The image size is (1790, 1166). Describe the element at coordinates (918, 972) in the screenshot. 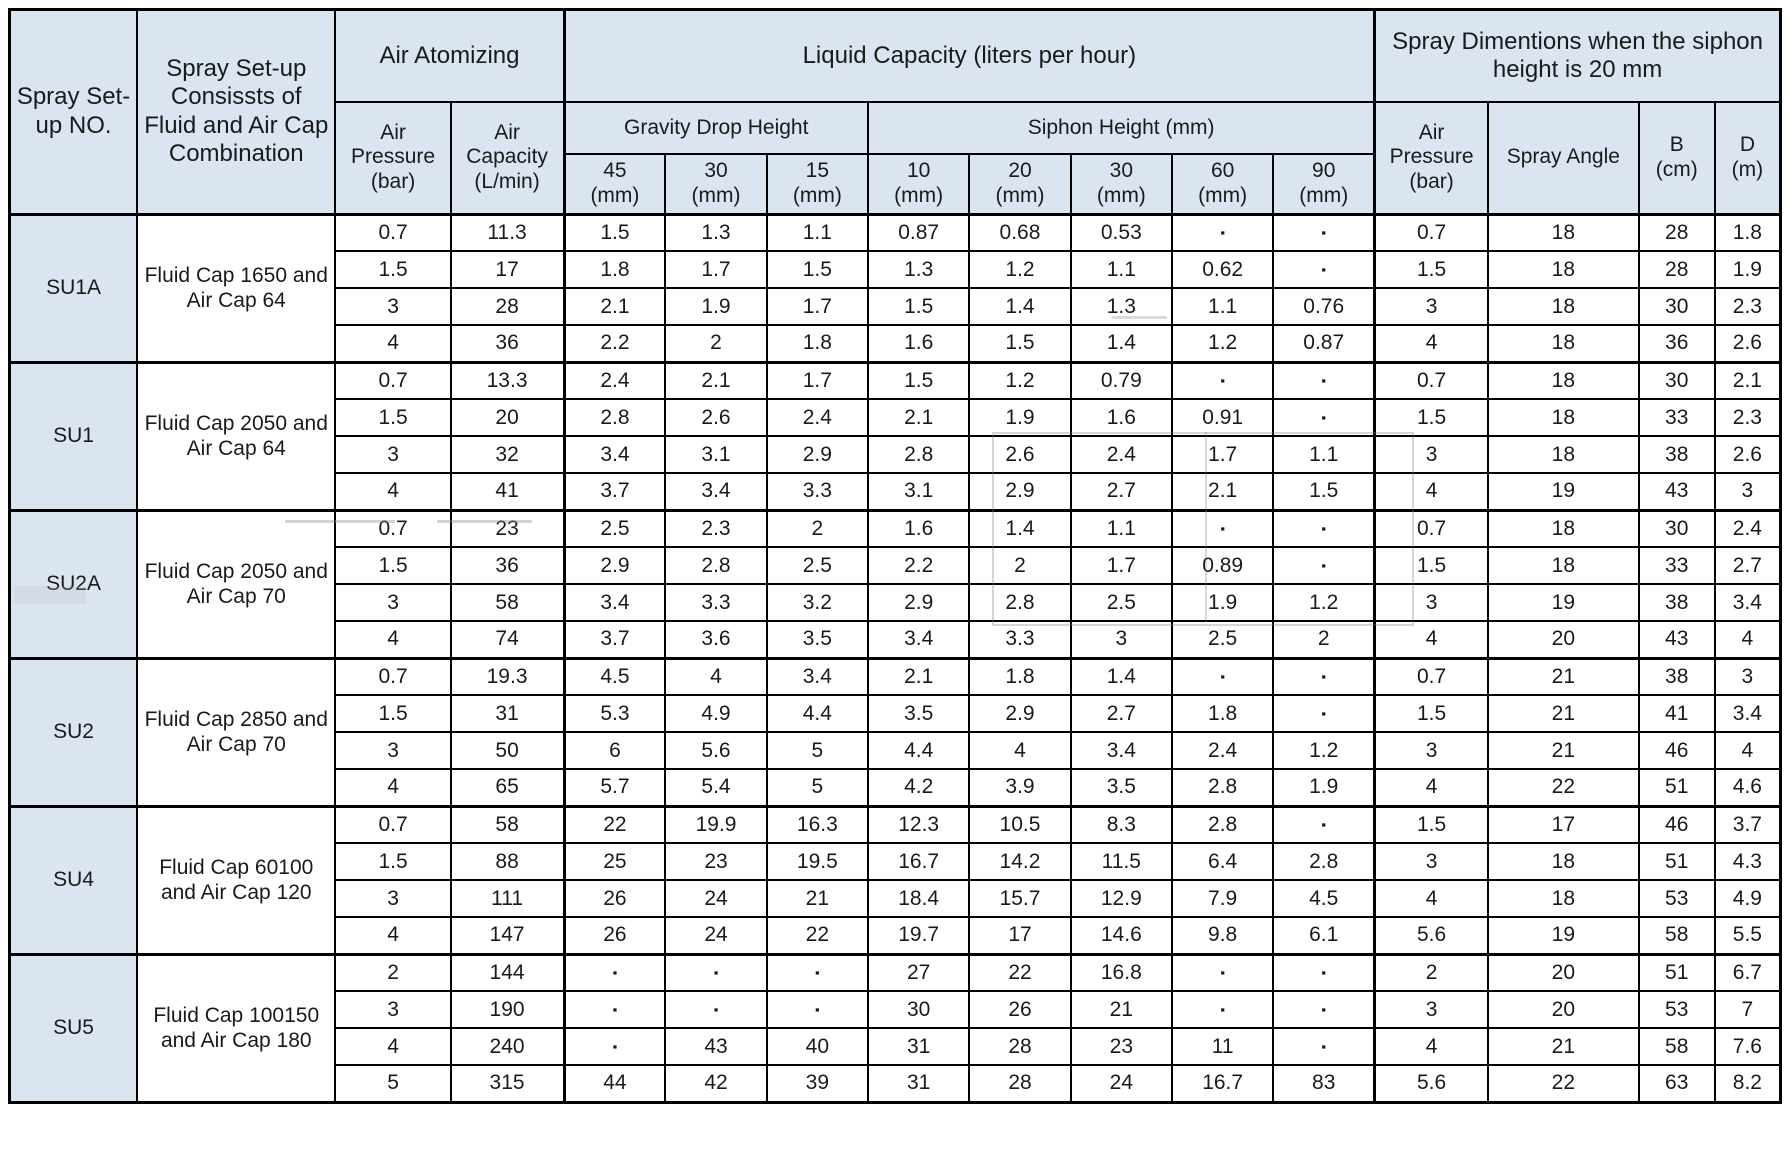

I see `data-cell: 27` at that location.